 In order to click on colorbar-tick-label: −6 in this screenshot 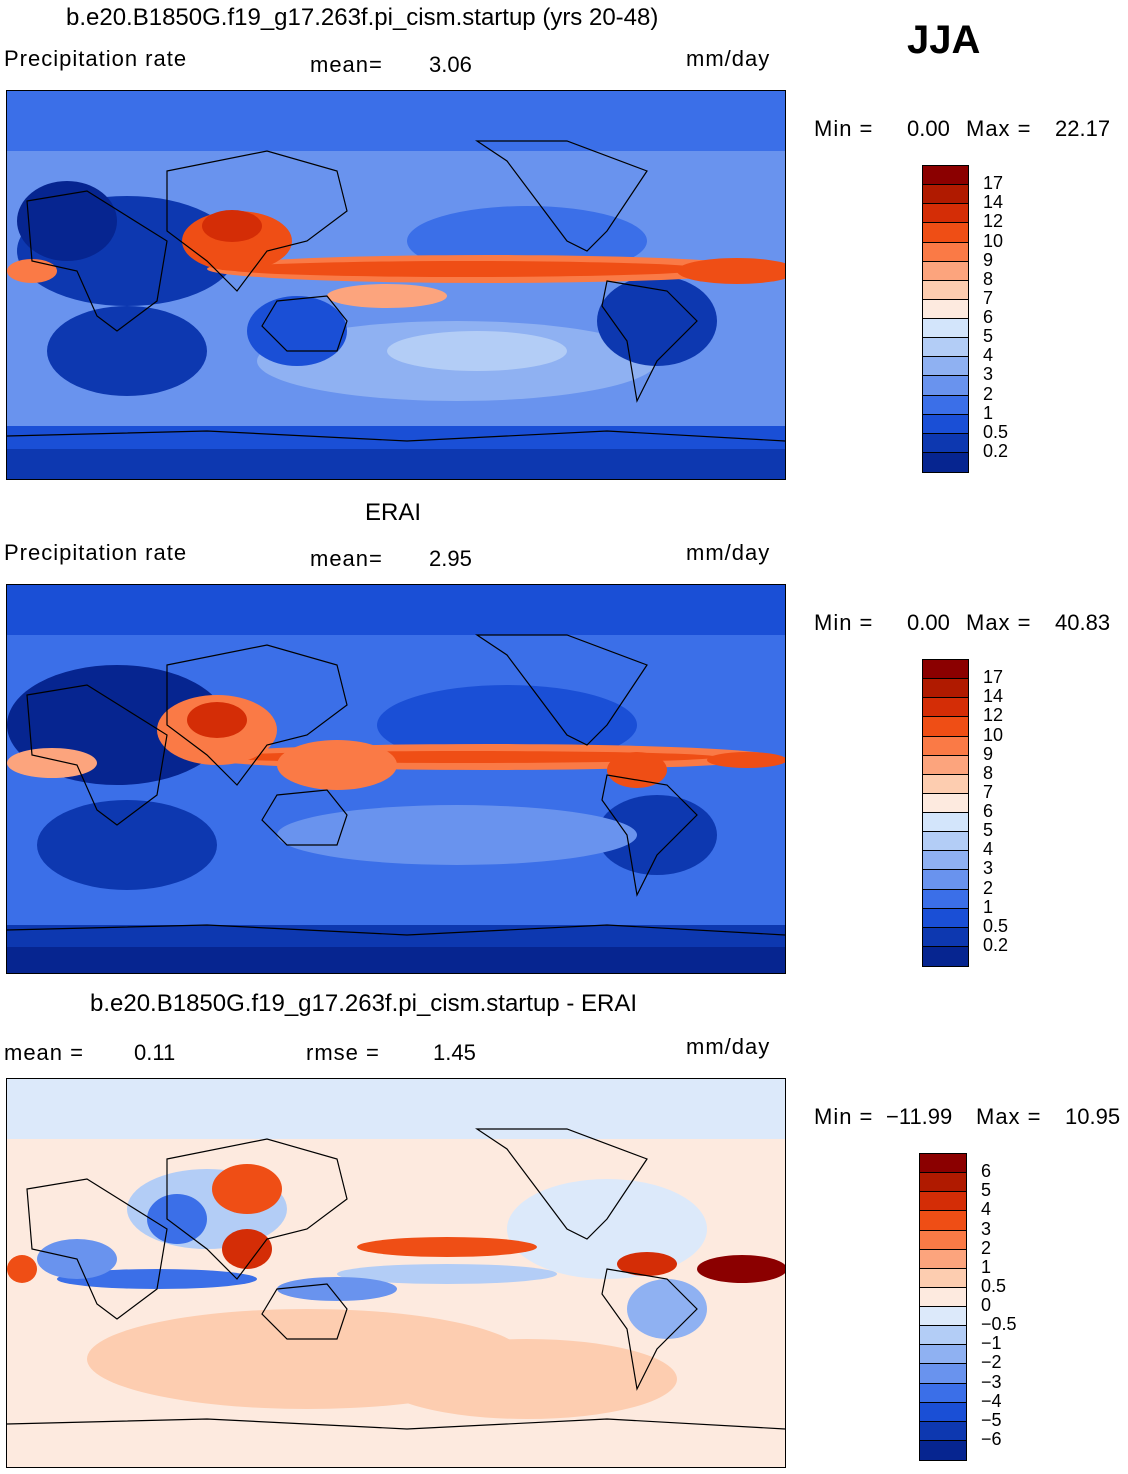, I will do `click(991, 1438)`.